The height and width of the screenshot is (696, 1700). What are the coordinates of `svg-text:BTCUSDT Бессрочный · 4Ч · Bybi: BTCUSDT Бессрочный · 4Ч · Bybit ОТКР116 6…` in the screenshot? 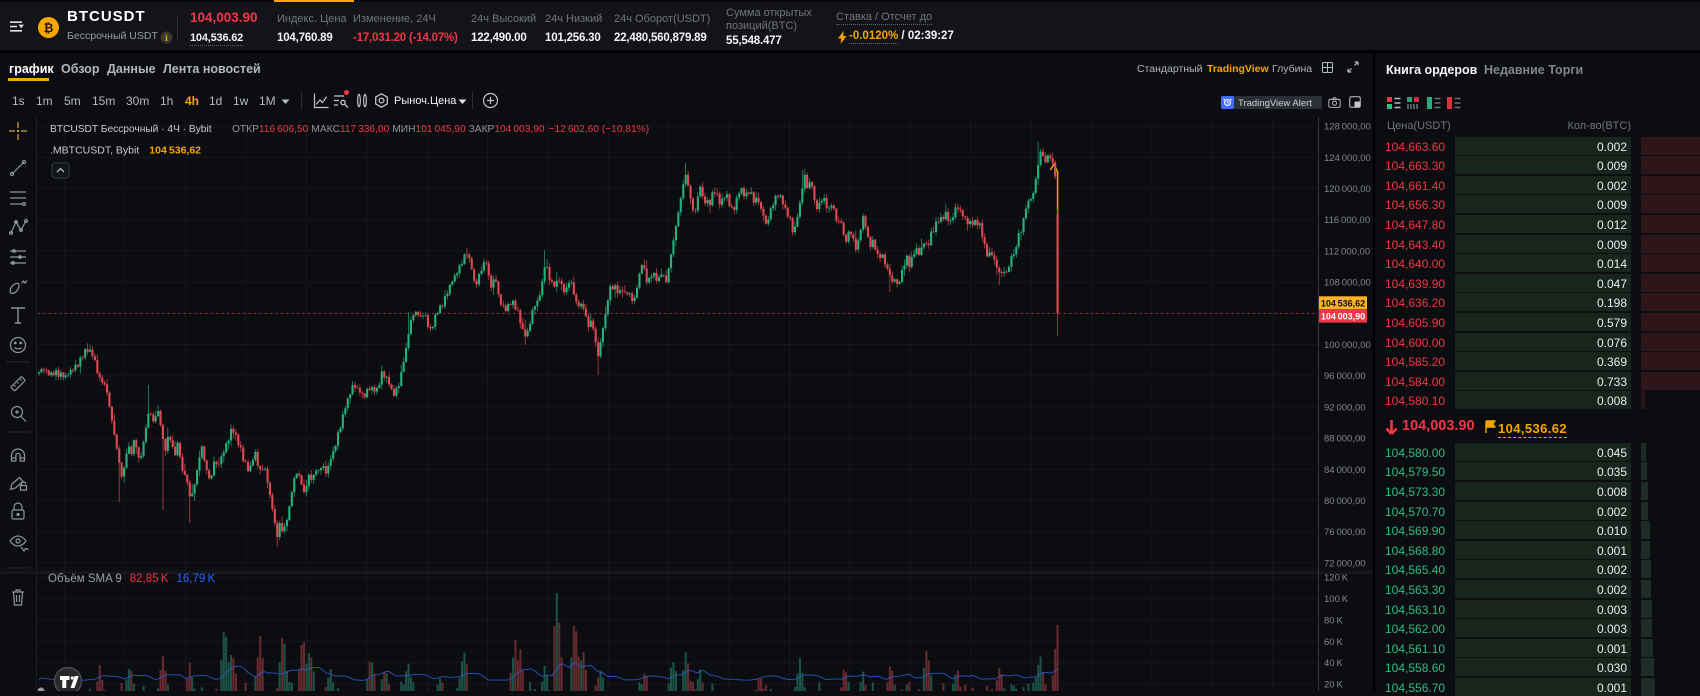 It's located at (349, 129).